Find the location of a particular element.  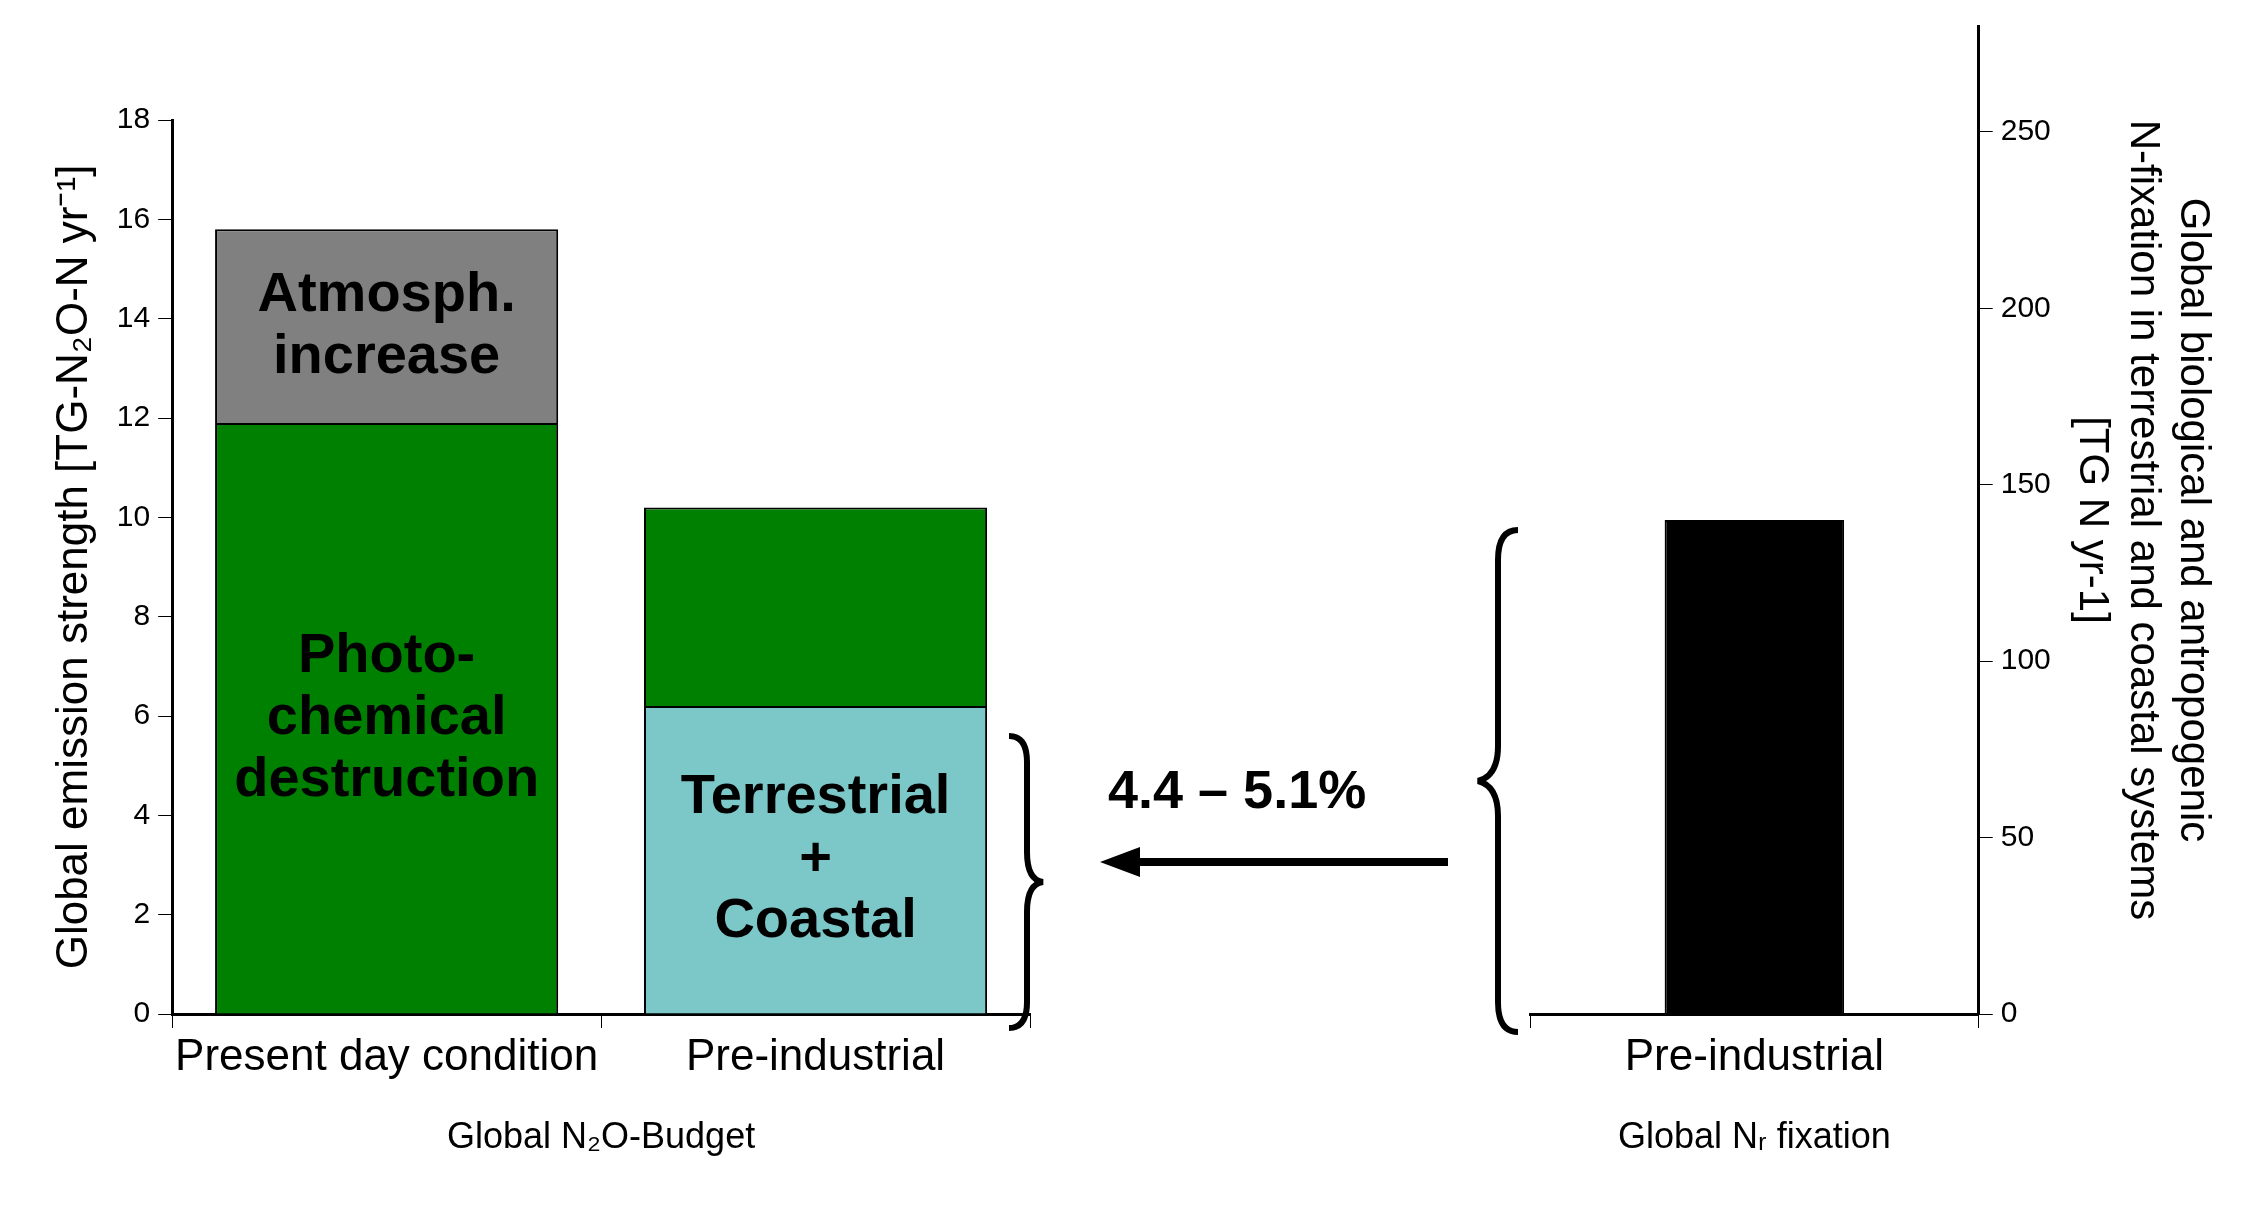

y-tick-label: 18 is located at coordinates (133, 118).